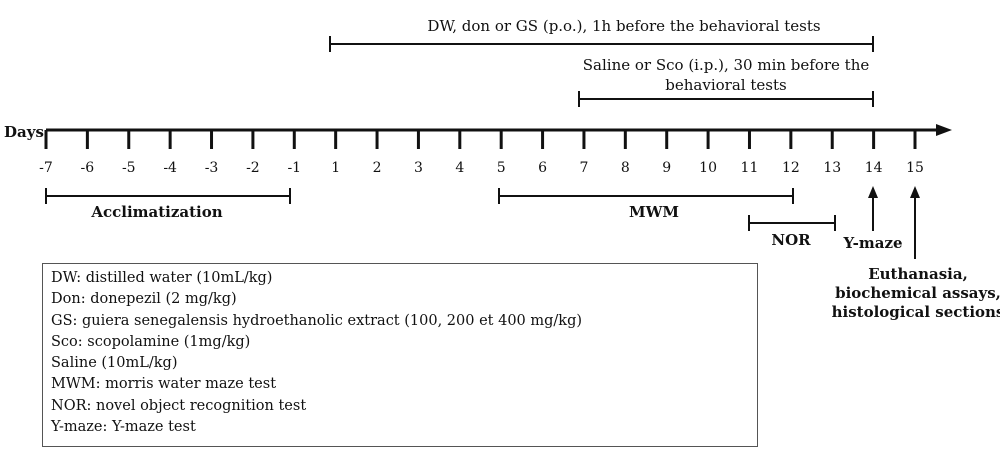 This screenshot has width=1000, height=468. Describe the element at coordinates (725, 85) in the screenshot. I see `treatment-sco-label-line2: behavioral tests` at that location.